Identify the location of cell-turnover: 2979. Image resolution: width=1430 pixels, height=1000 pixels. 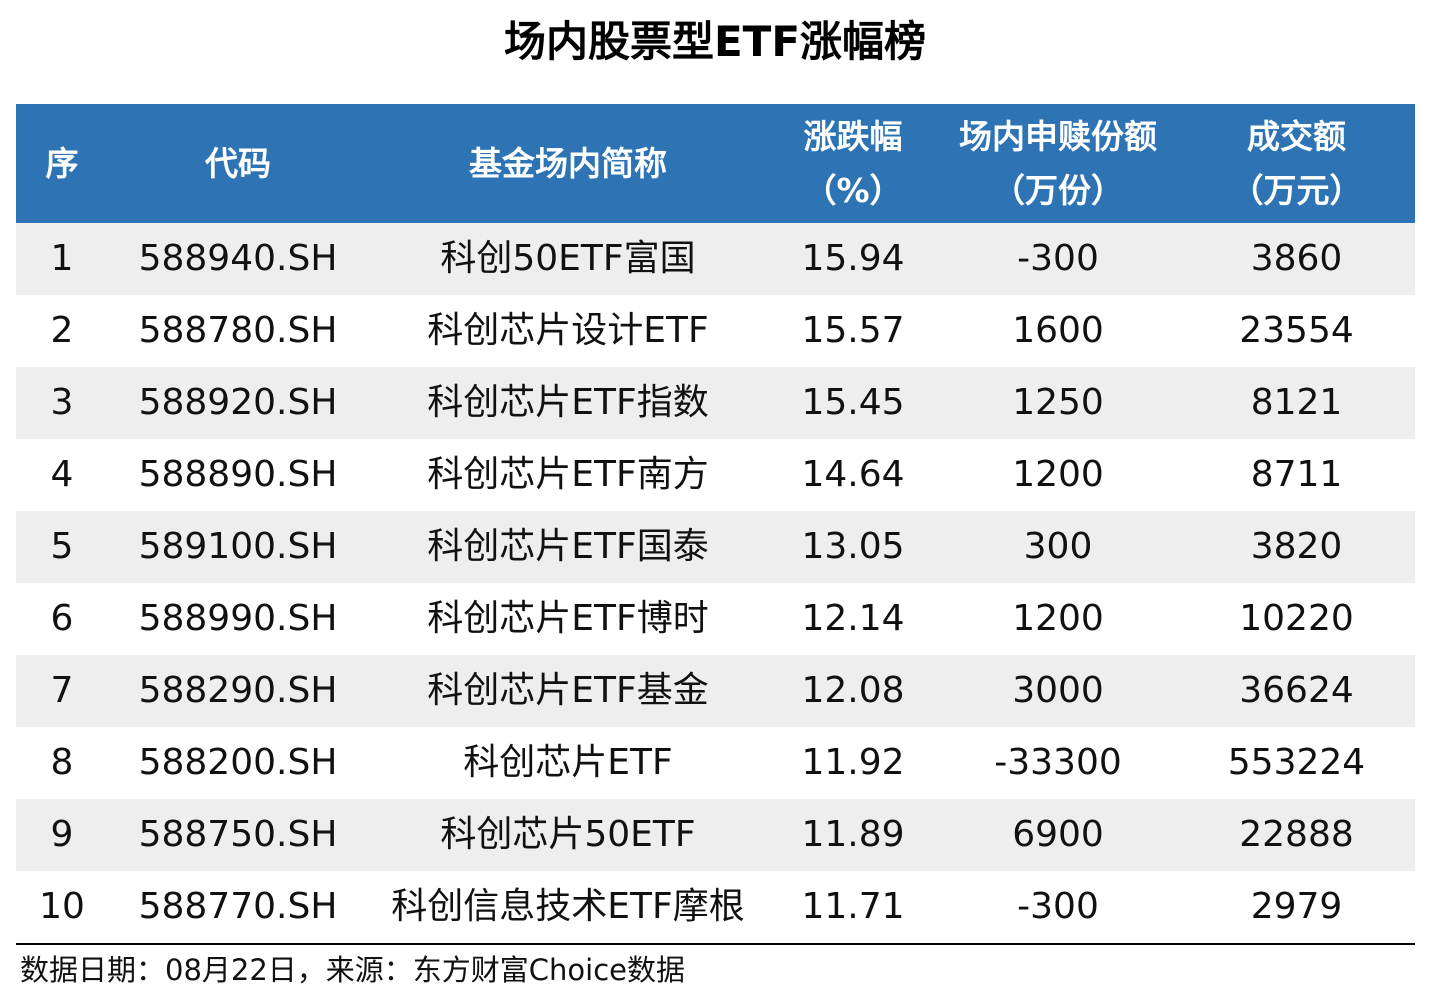
(1296, 906).